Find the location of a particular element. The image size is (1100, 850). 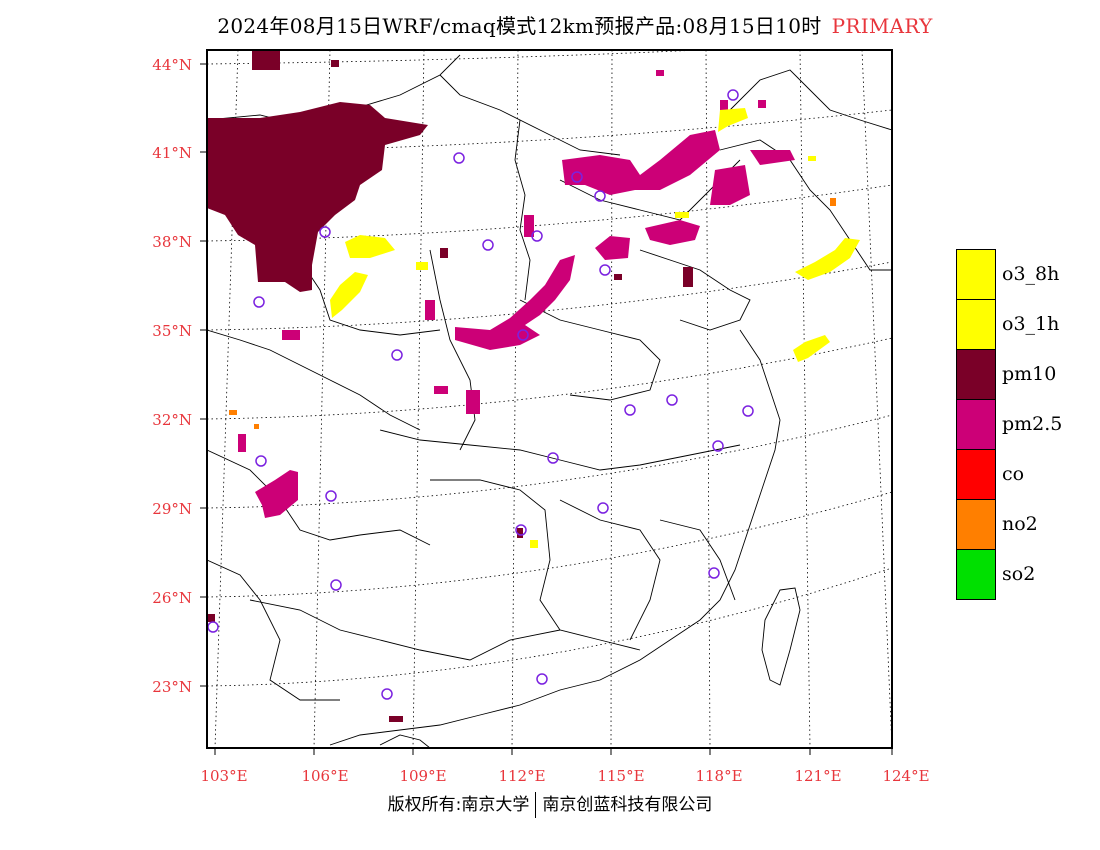

title-tag: PRIMARY is located at coordinates (882, 26).